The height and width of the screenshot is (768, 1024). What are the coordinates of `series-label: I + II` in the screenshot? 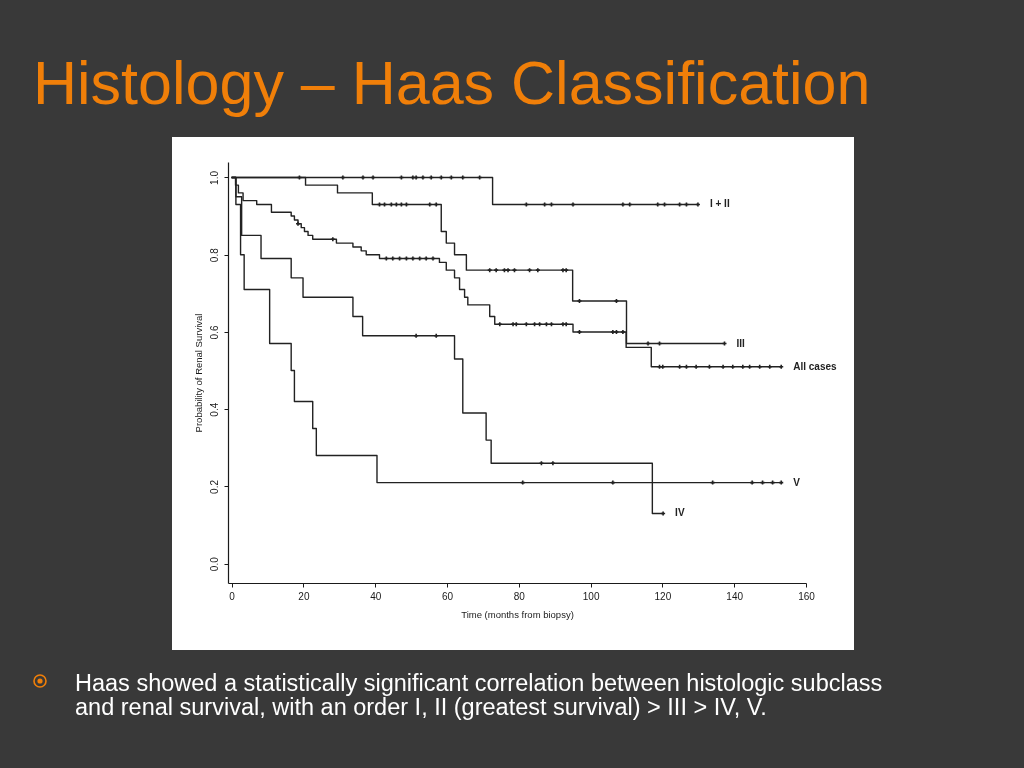 It's located at (719, 204).